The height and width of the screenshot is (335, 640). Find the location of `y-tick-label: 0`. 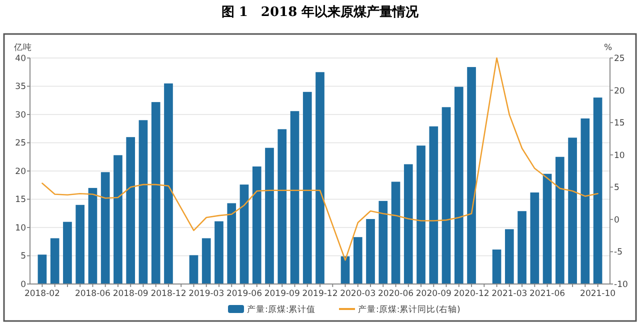

y-tick-label: 0 is located at coordinates (23, 285).